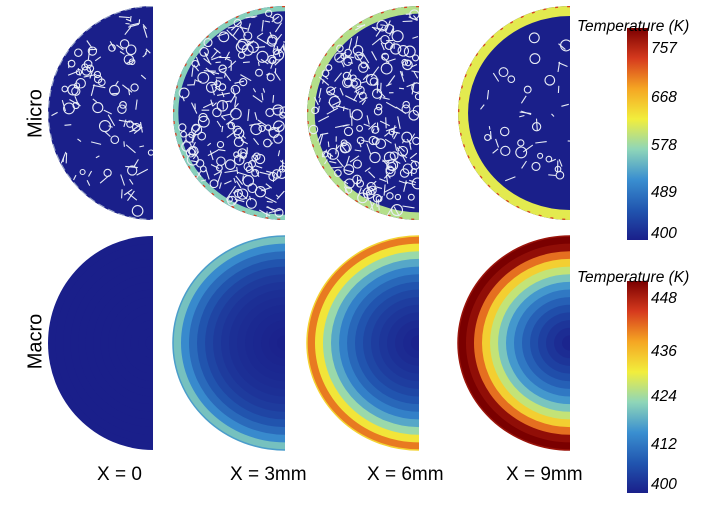 Image resolution: width=727 pixels, height=506 pixels. Describe the element at coordinates (268, 475) in the screenshot. I see `column-label-x3mm: X = 3mm` at that location.